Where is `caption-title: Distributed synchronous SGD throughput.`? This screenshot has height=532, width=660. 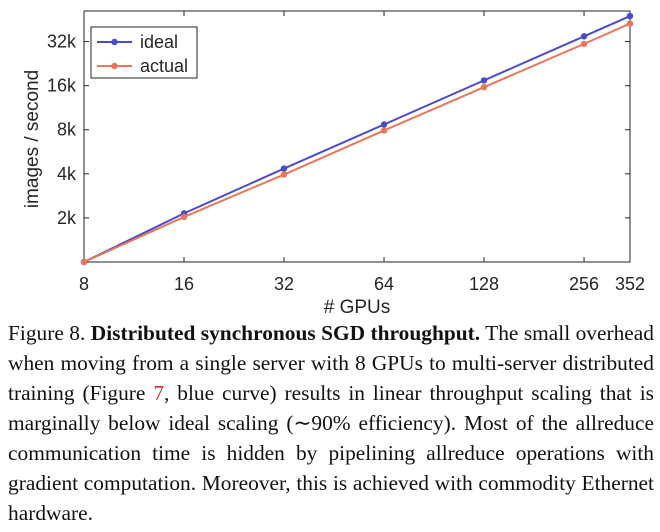 caption-title: Distributed synchronous SGD throughput. is located at coordinates (285, 333).